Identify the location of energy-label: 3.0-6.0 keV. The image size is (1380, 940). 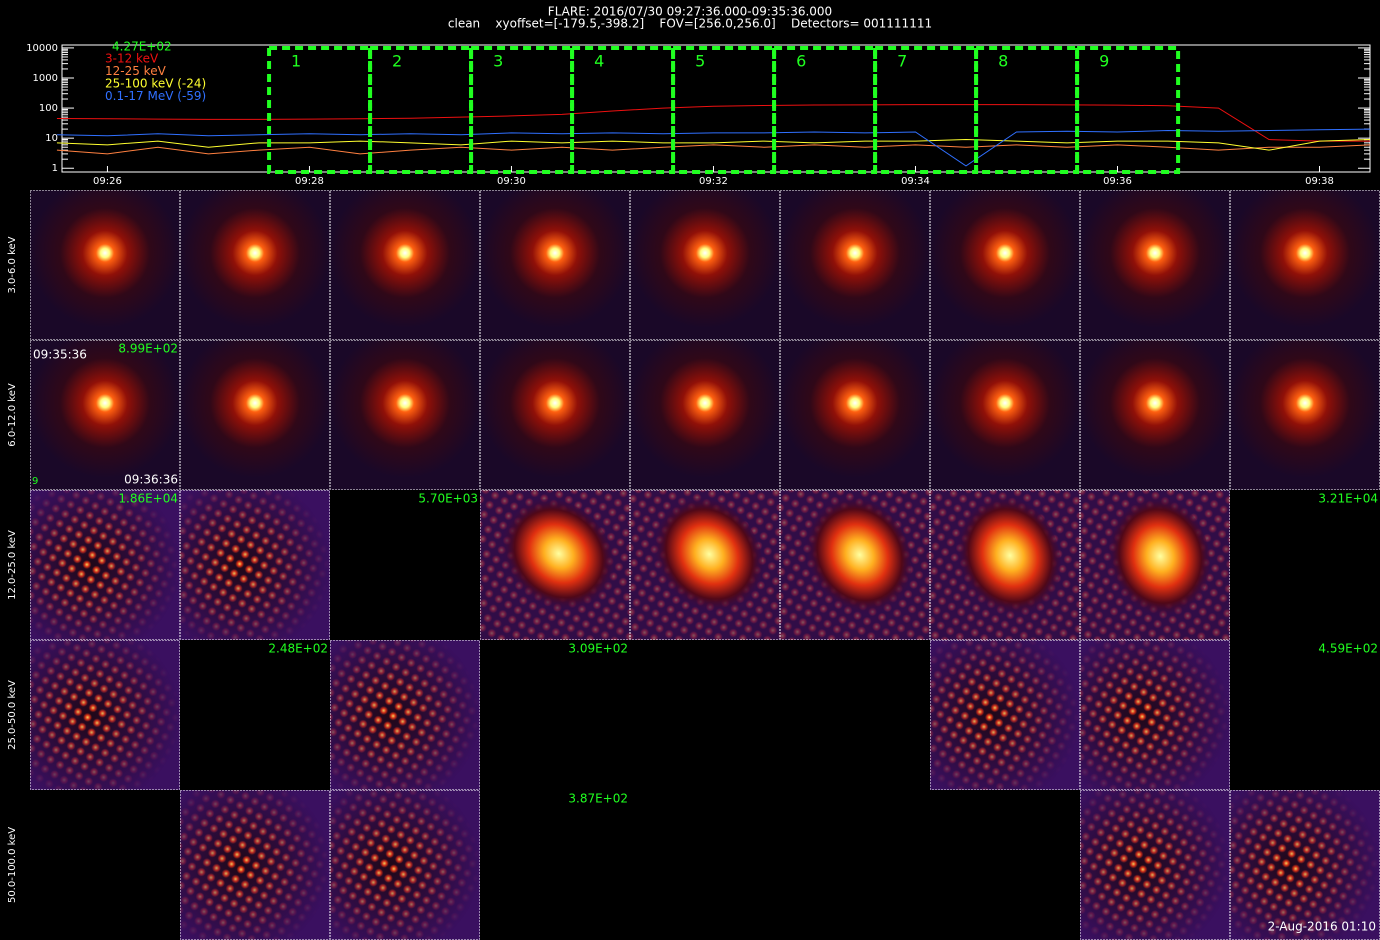
(12, 264).